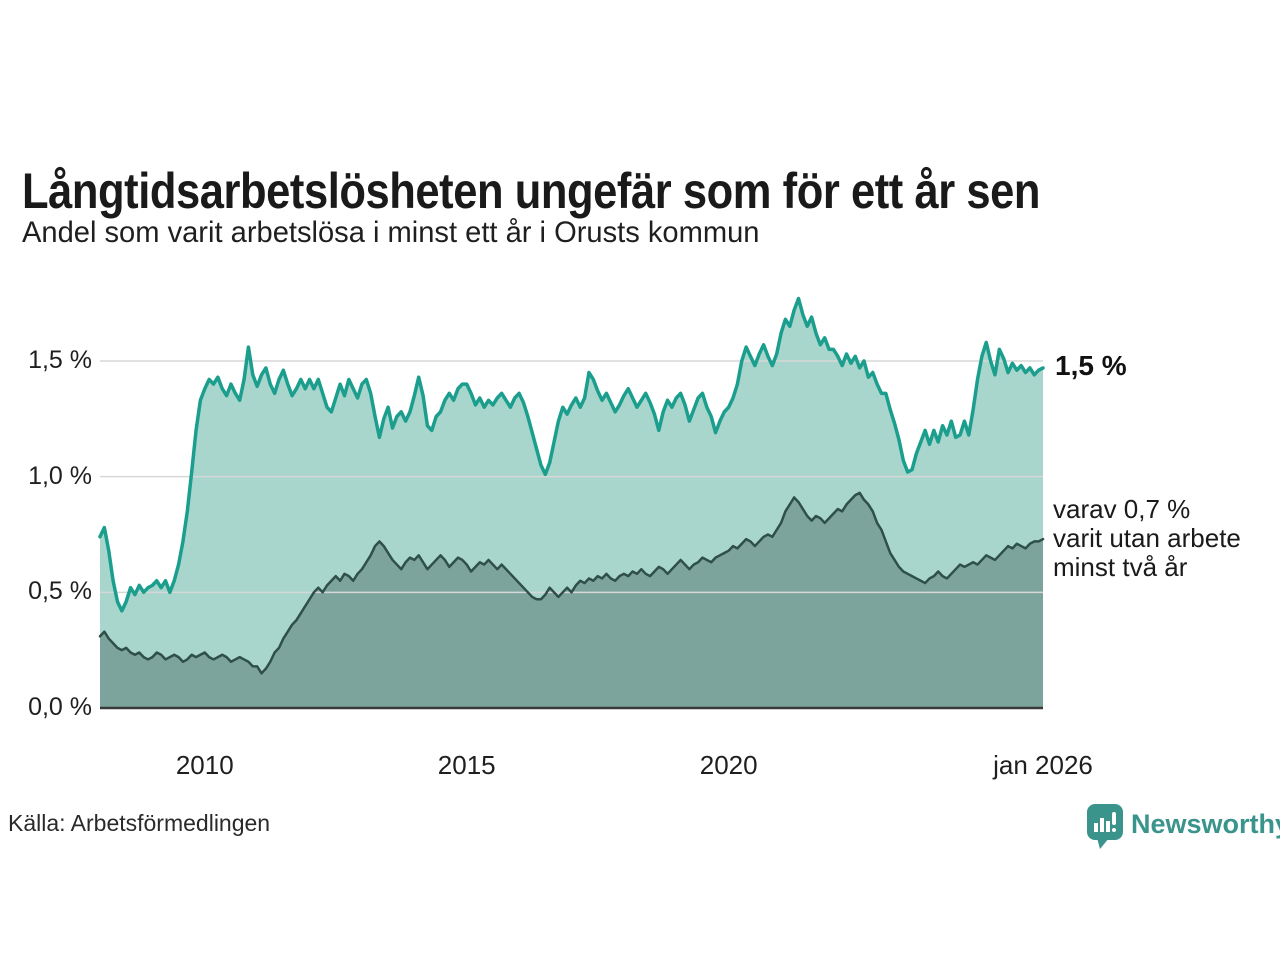 Image resolution: width=1280 pixels, height=960 pixels. What do you see at coordinates (728, 765) in the screenshot?
I see `x-tick-label: 2020` at bounding box center [728, 765].